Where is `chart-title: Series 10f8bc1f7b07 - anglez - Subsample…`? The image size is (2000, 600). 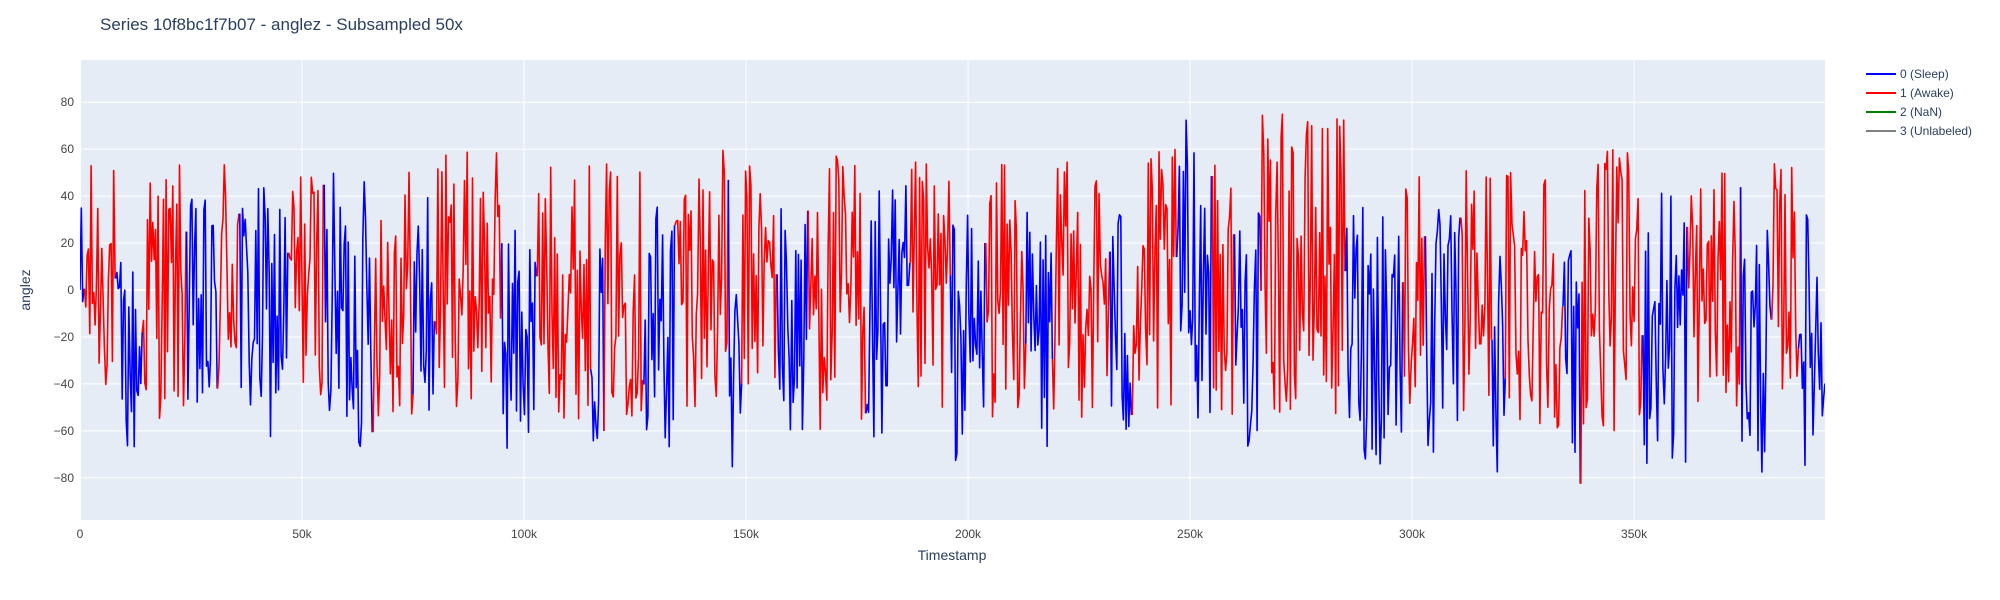
chart-title: Series 10f8bc1f7b07 - anglez - Subsample… is located at coordinates (281, 24).